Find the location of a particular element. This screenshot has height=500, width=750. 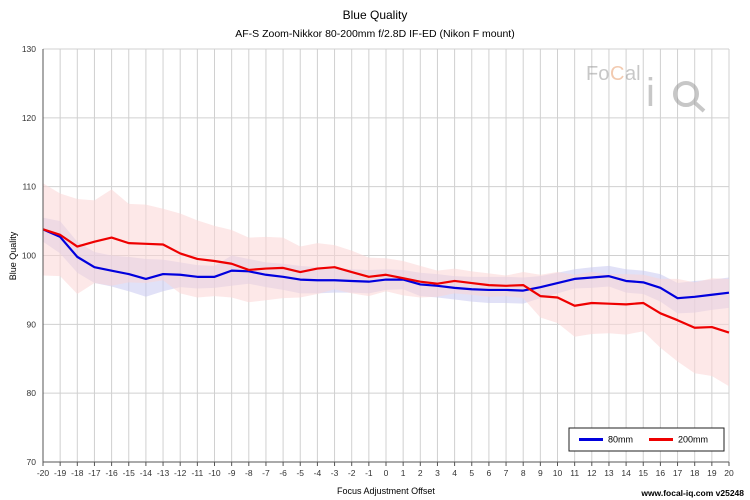

y-tick-label: 80 is located at coordinates (32, 393).